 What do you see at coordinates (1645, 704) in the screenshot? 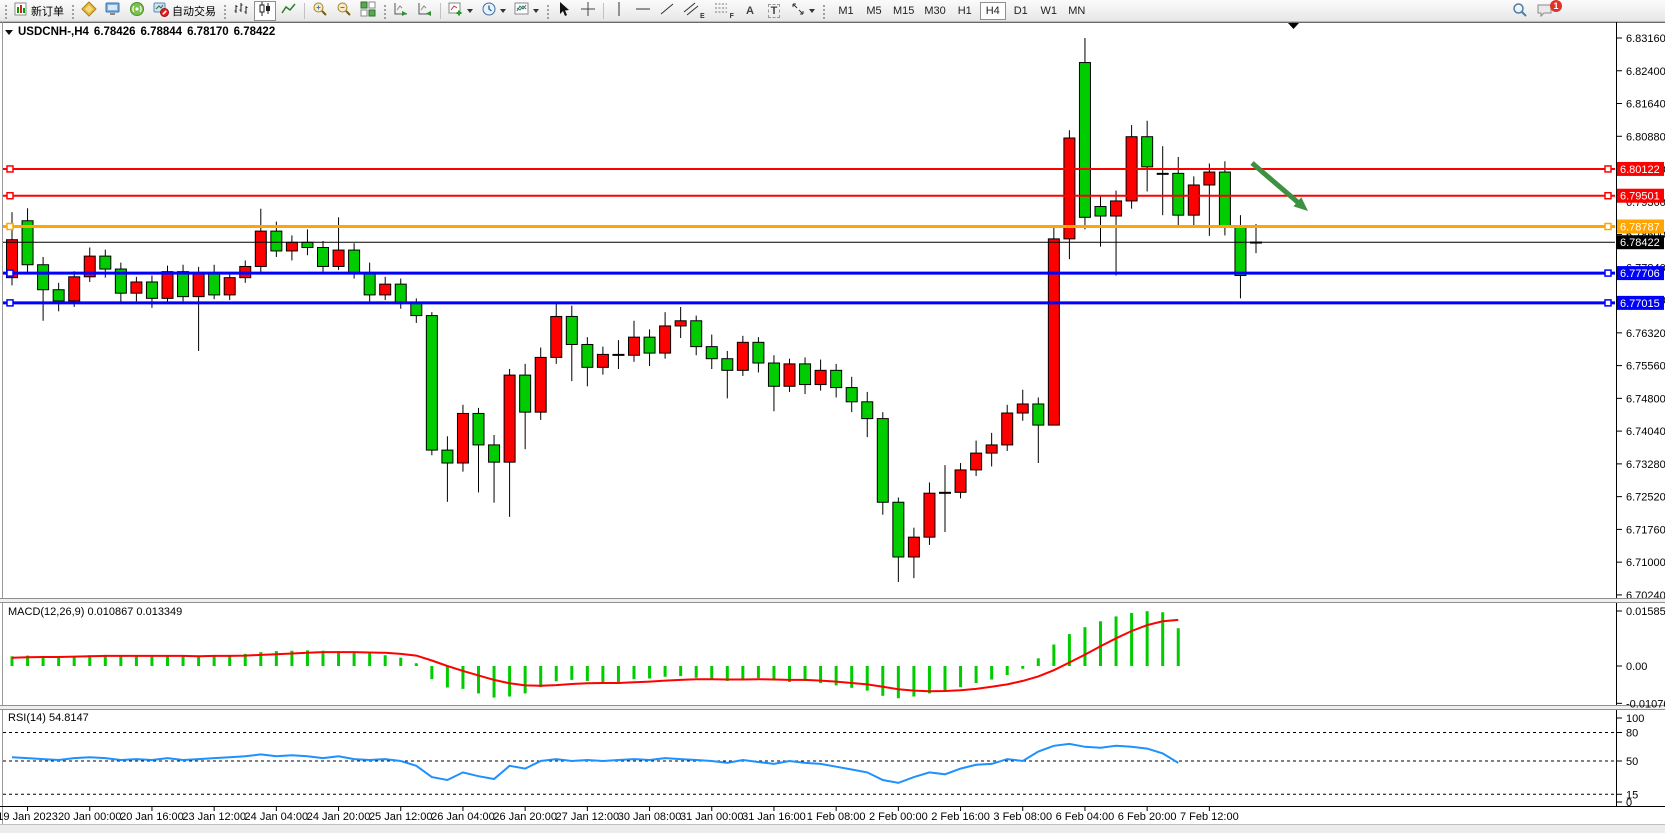
I see `macd-axis-label: -0.01076` at bounding box center [1645, 704].